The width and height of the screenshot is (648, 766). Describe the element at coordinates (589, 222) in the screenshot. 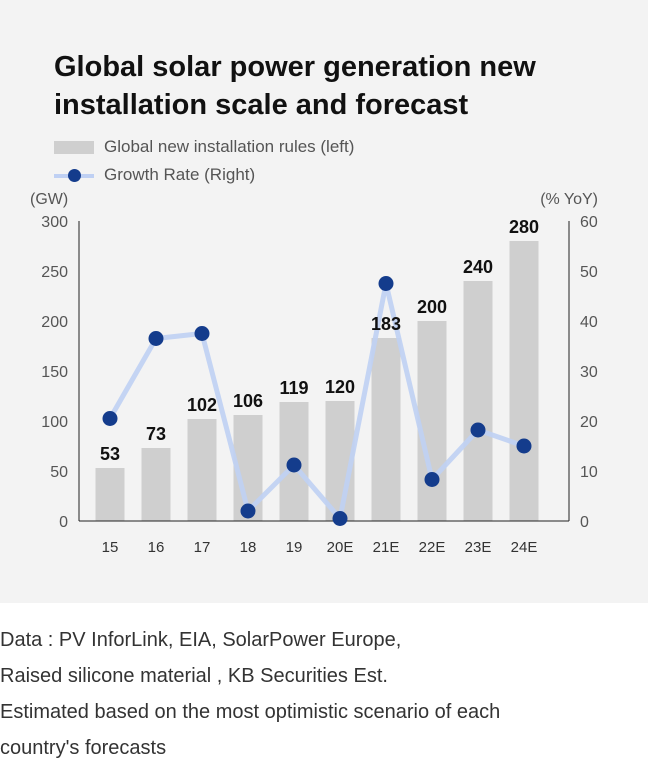

I see `right-tick-60: 60` at that location.